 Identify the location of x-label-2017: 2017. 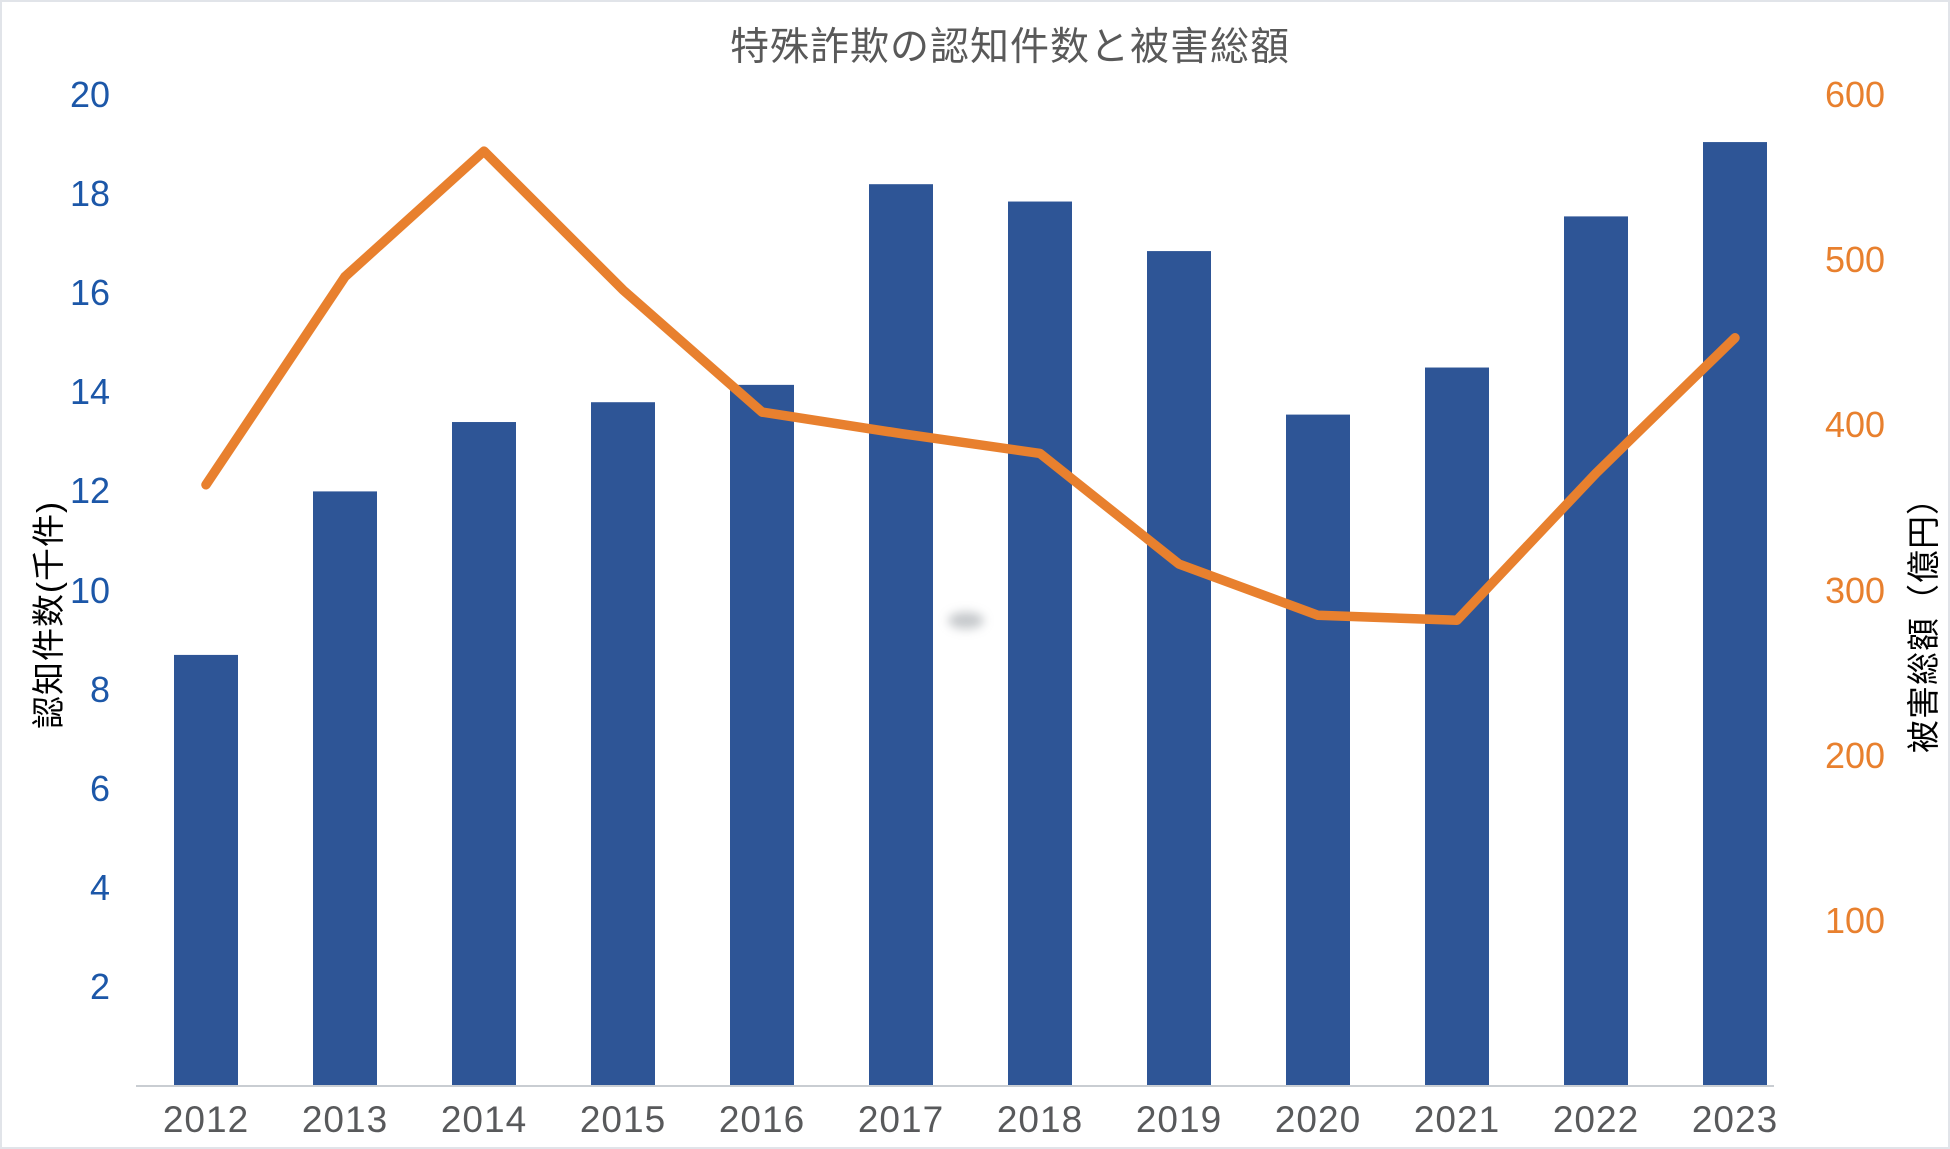
(901, 1119).